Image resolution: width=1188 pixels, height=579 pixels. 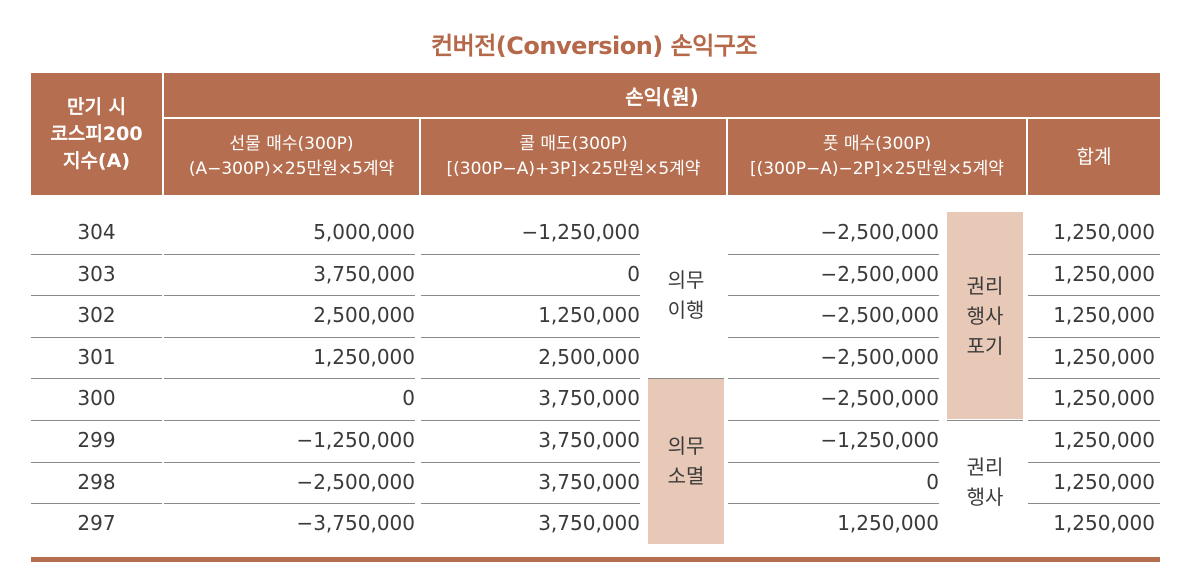 What do you see at coordinates (291, 169) in the screenshot?
I see `column-formula: (A−300P)×25만원×5계약` at bounding box center [291, 169].